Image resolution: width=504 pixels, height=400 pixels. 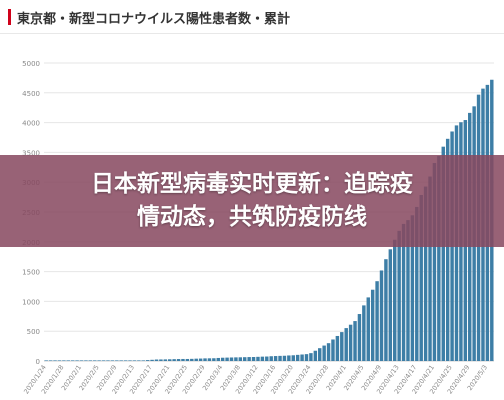 What do you see at coordinates (31, 153) in the screenshot?
I see `y-tick-label: 3500` at bounding box center [31, 153].